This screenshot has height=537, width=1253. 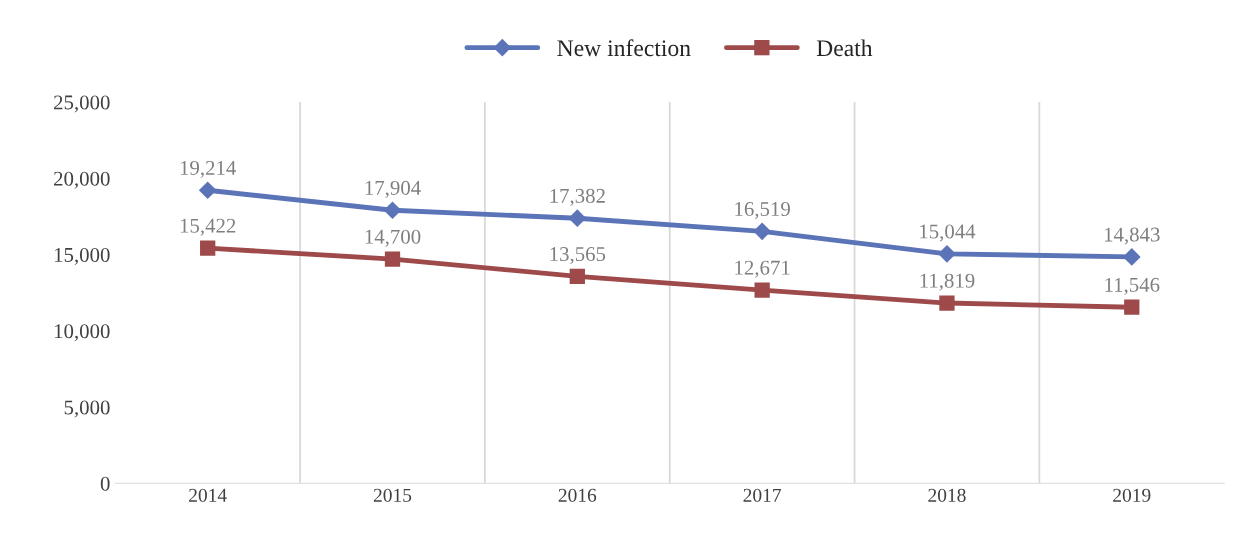 What do you see at coordinates (393, 189) in the screenshot?
I see `data-label: 17,904` at bounding box center [393, 189].